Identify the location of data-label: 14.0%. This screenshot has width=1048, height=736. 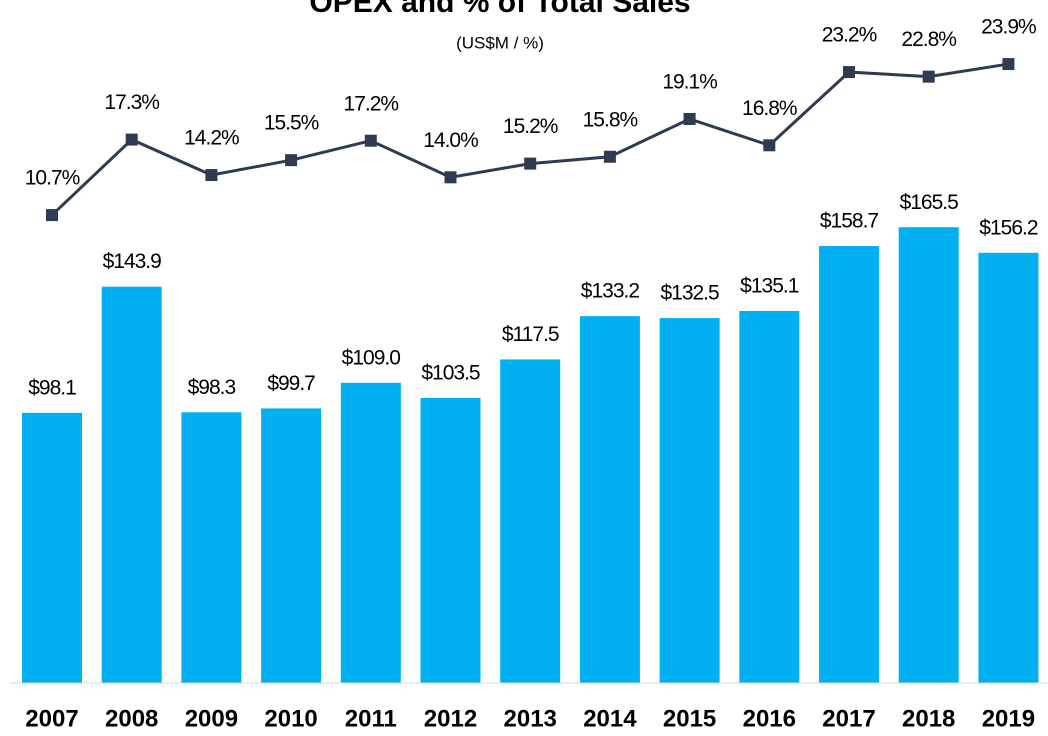
(450, 140).